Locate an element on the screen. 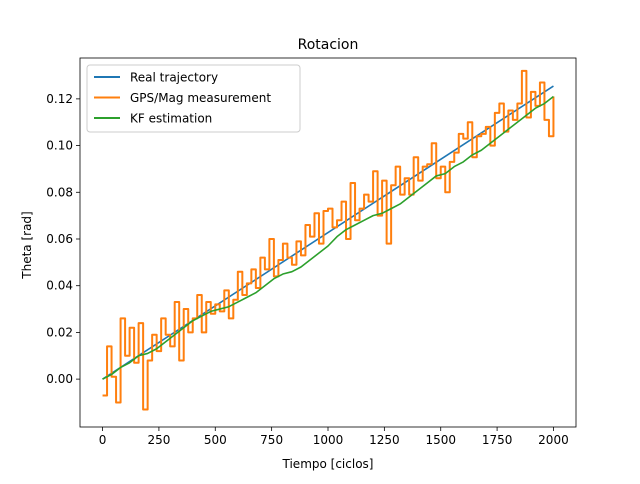 The height and width of the screenshot is (484, 640). x-tick-label: 750 is located at coordinates (271, 440).